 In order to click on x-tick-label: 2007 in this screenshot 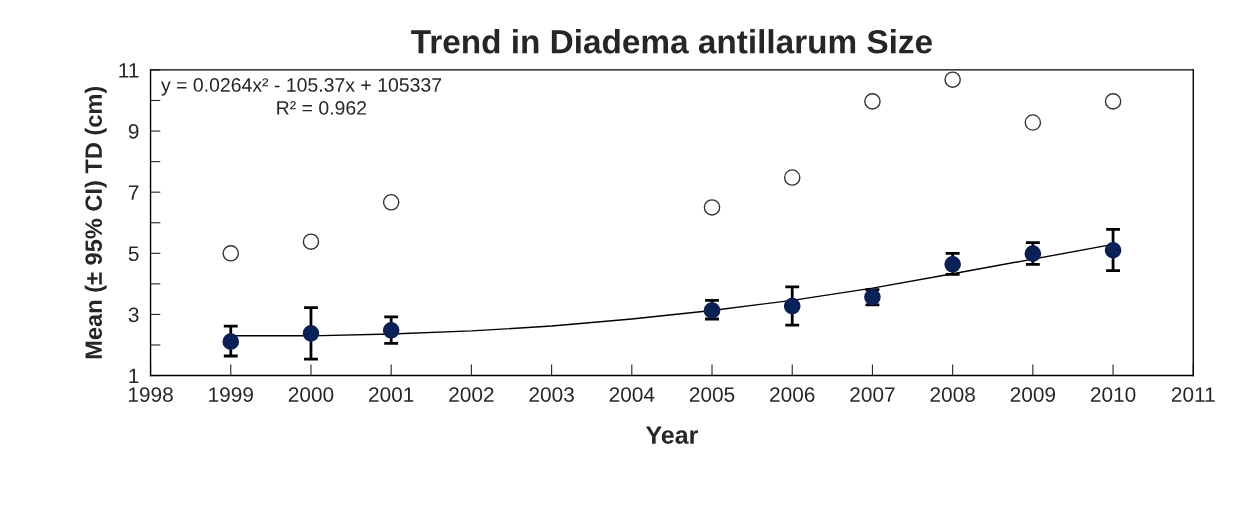, I will do `click(872, 394)`.